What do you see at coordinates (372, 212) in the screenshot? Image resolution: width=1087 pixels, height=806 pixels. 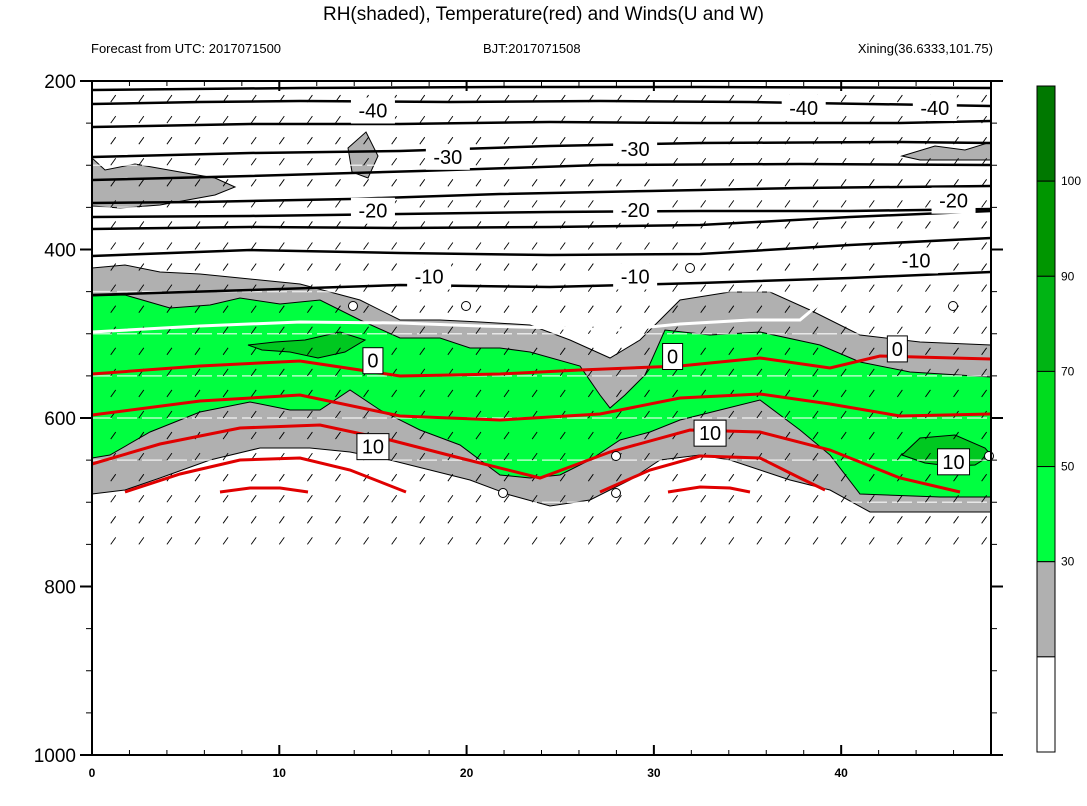 I see `temperature-label: -20` at bounding box center [372, 212].